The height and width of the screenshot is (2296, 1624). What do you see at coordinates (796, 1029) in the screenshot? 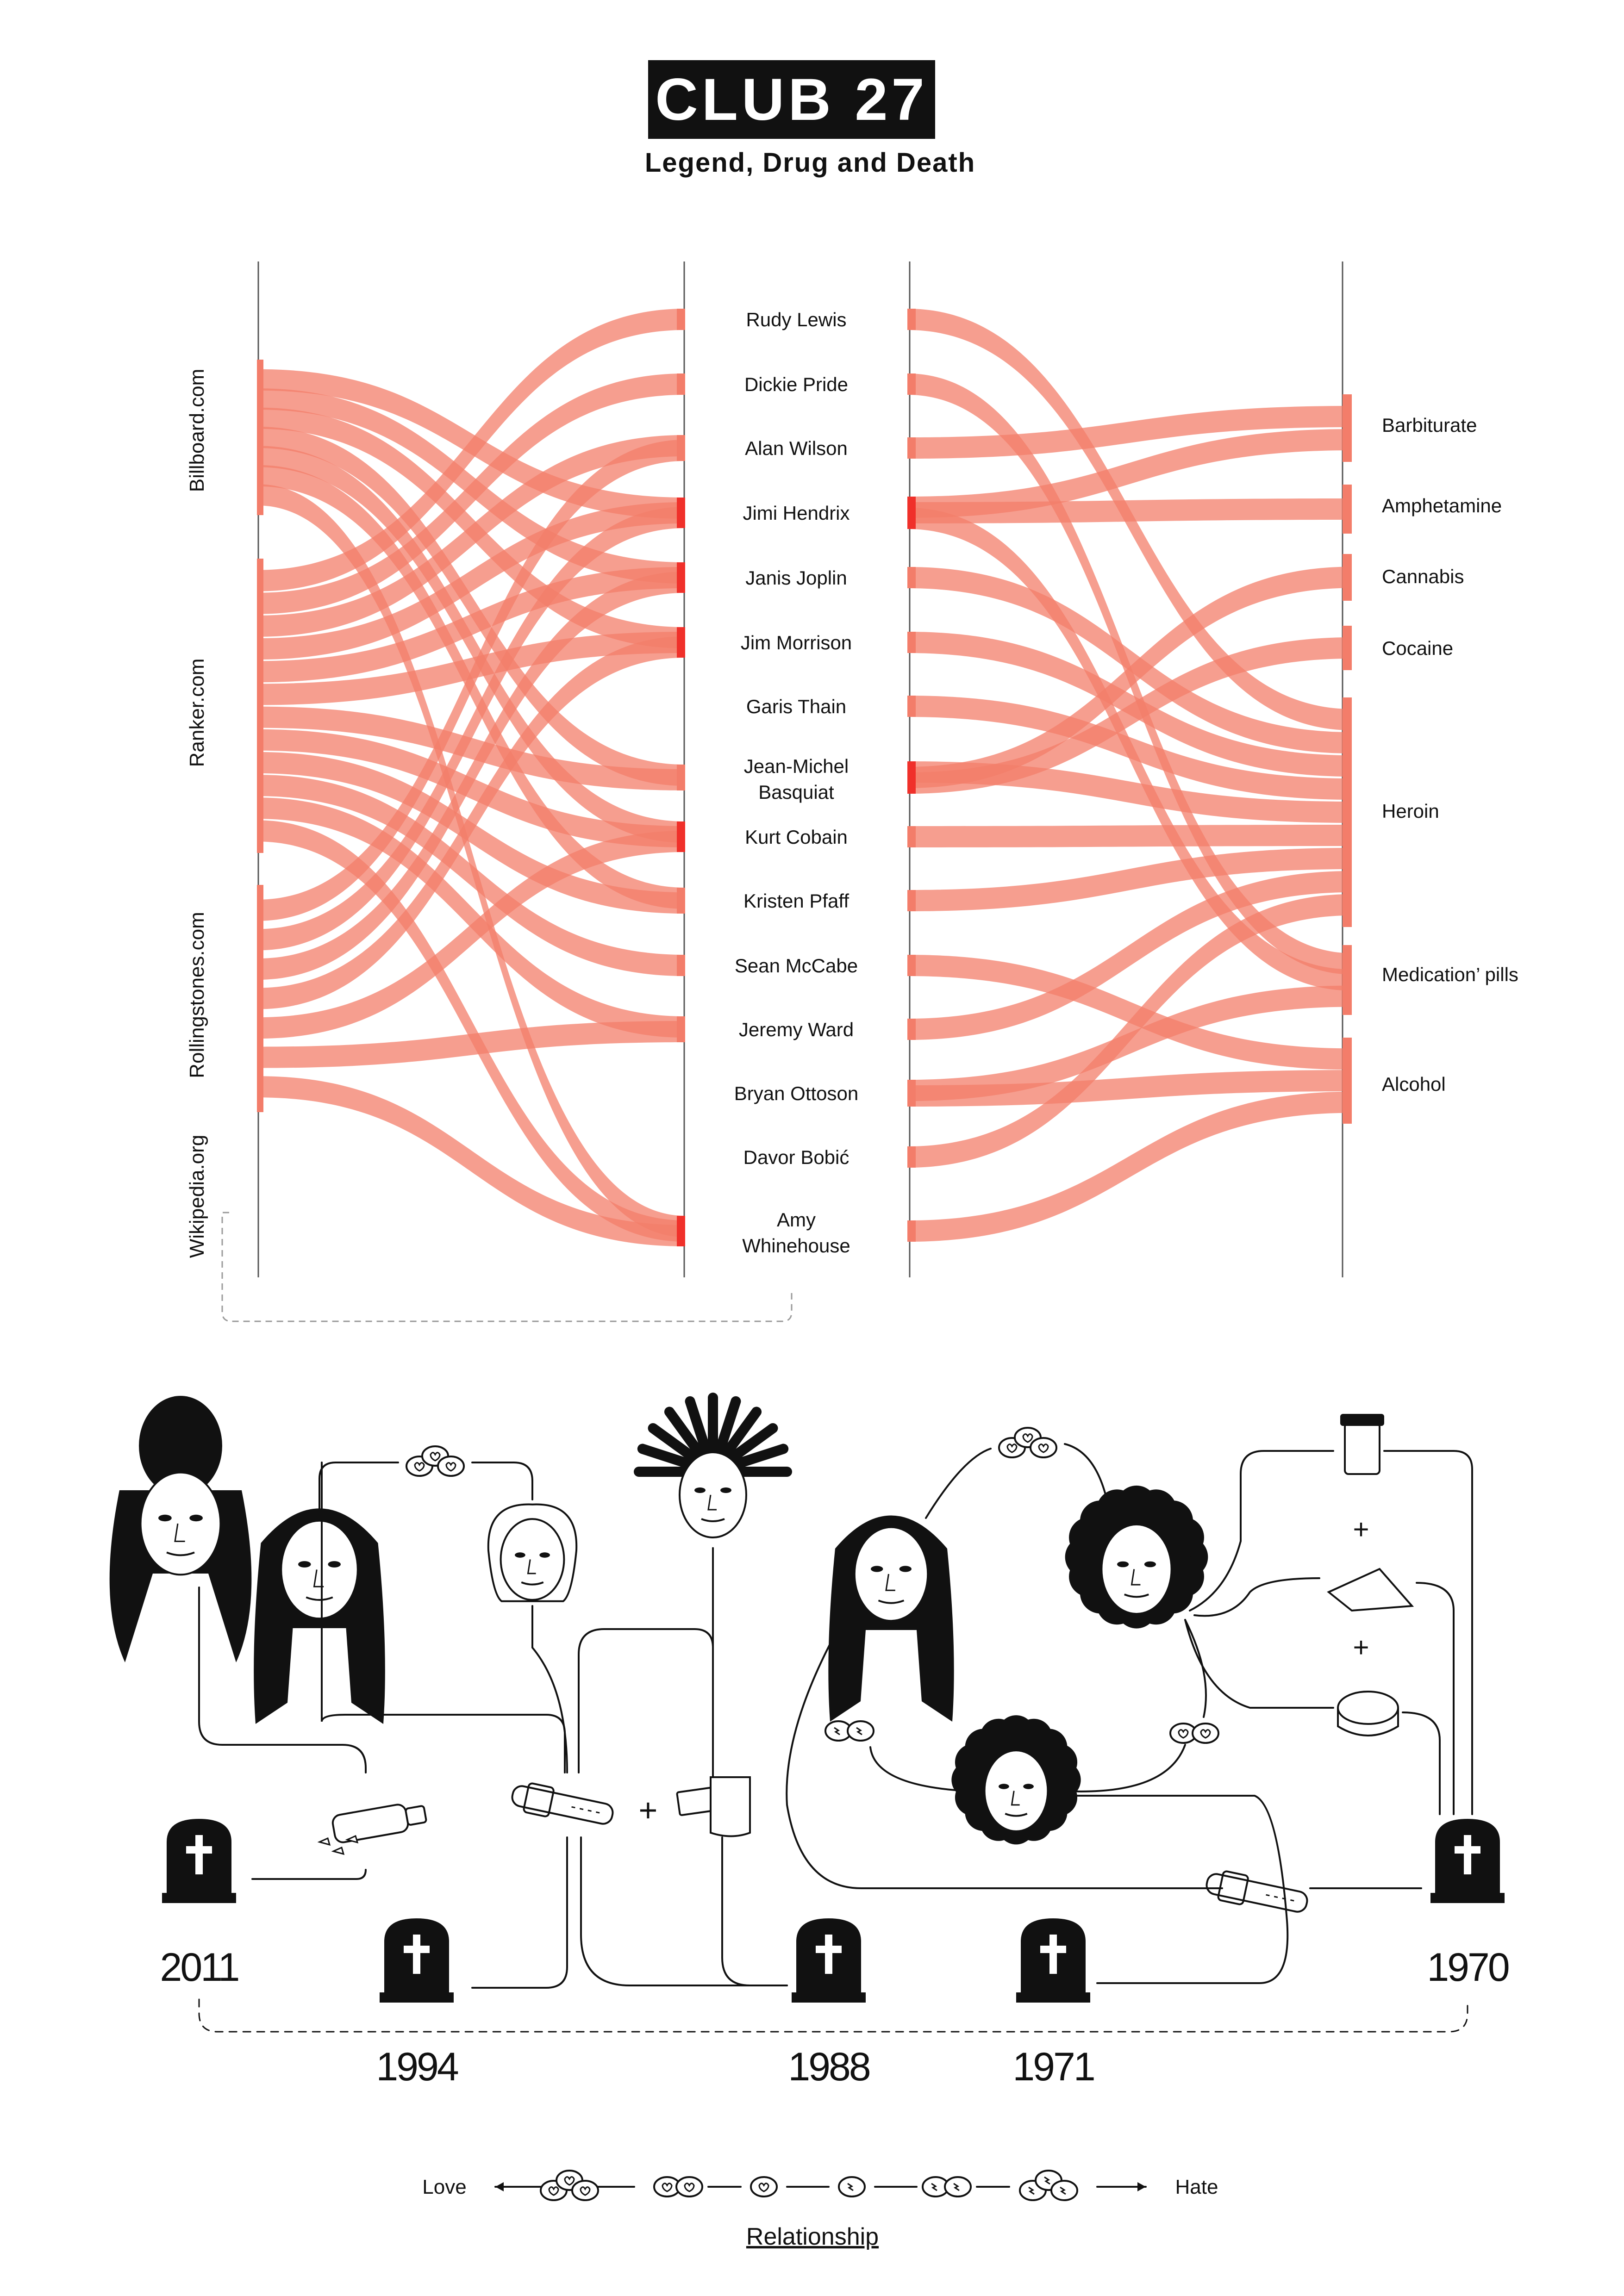
I see `artist-label-jeremy-ward: Jeremy Ward` at bounding box center [796, 1029].